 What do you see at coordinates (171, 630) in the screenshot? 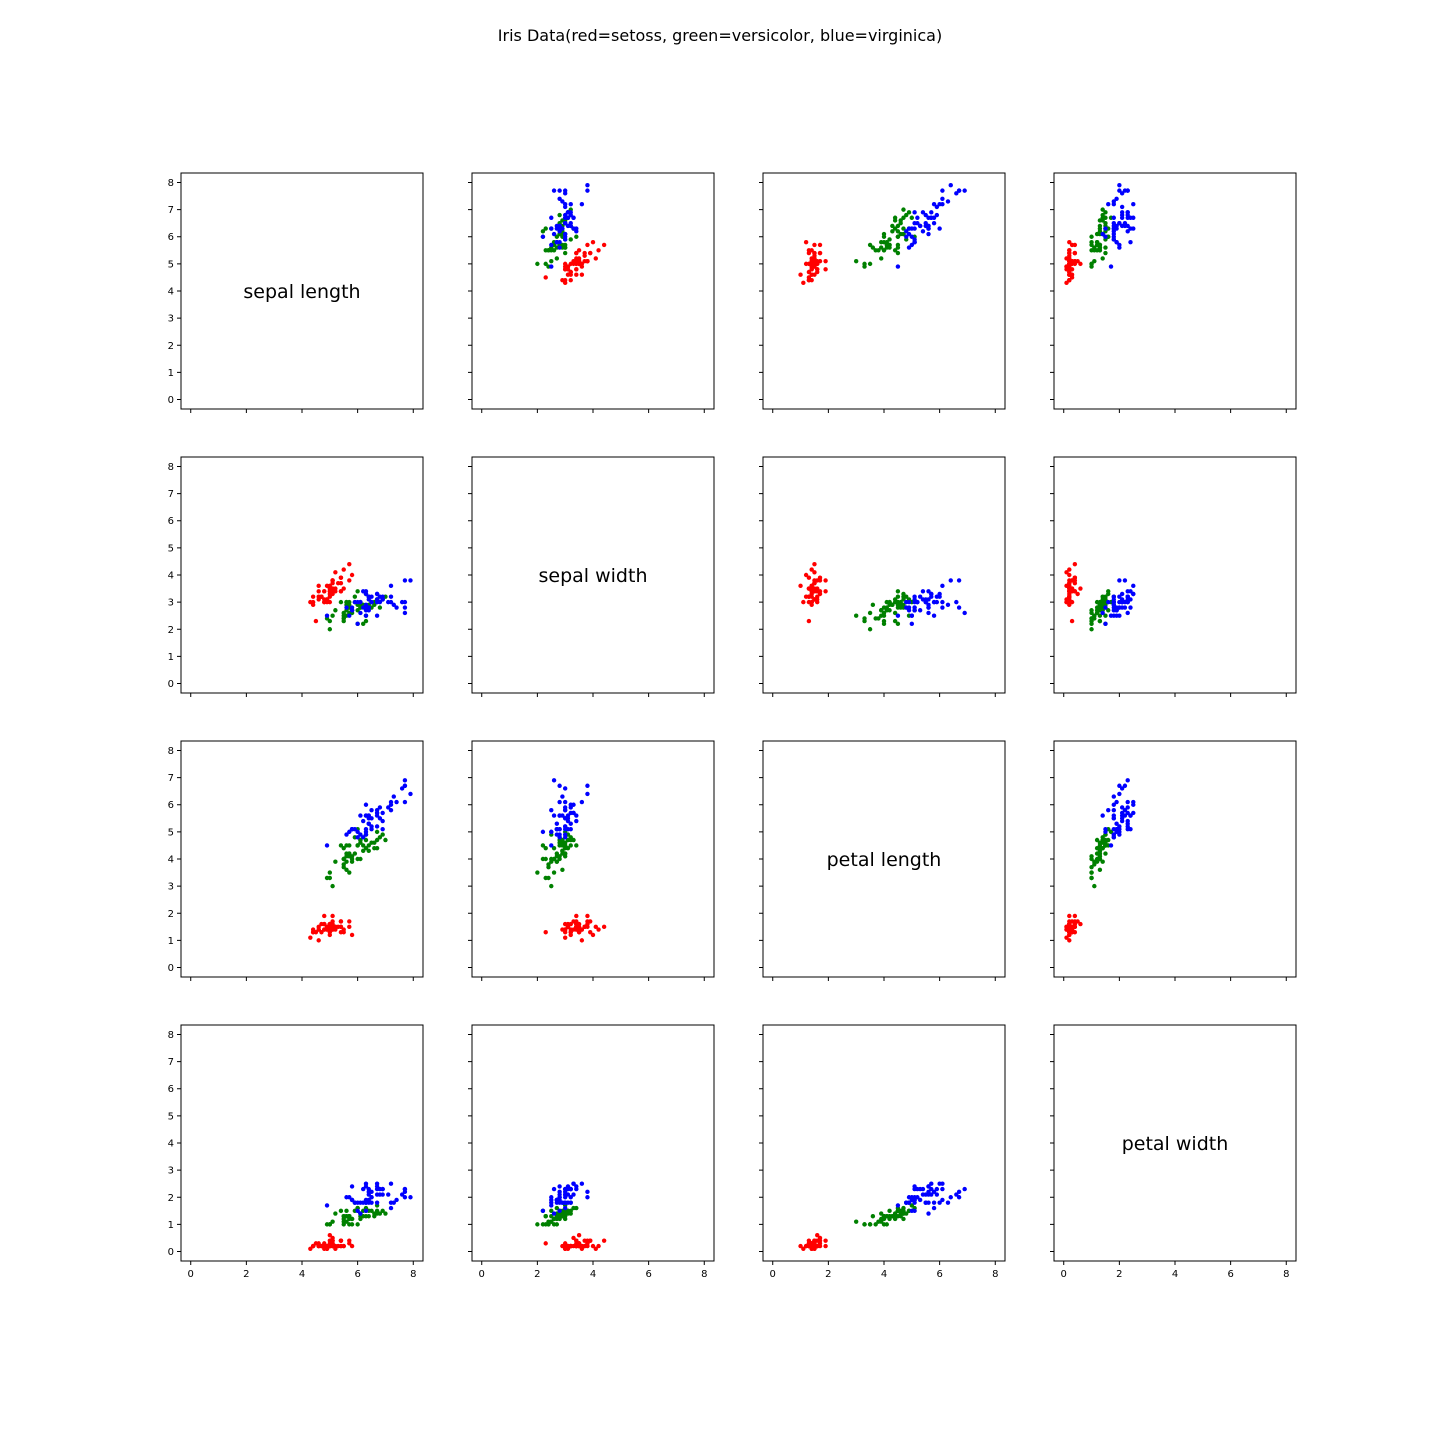
I see `y-tick-label: 2` at bounding box center [171, 630].